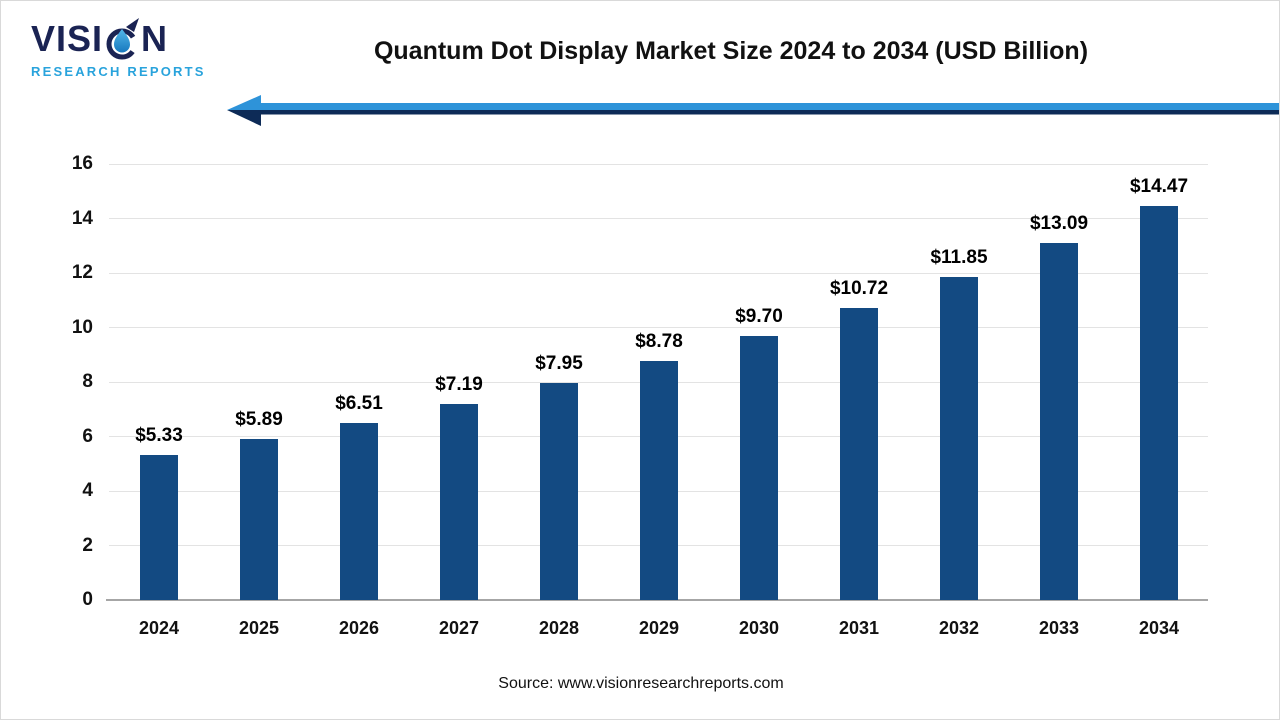 This screenshot has height=720, width=1280. What do you see at coordinates (82, 218) in the screenshot?
I see `y-axis-tick-label: 14` at bounding box center [82, 218].